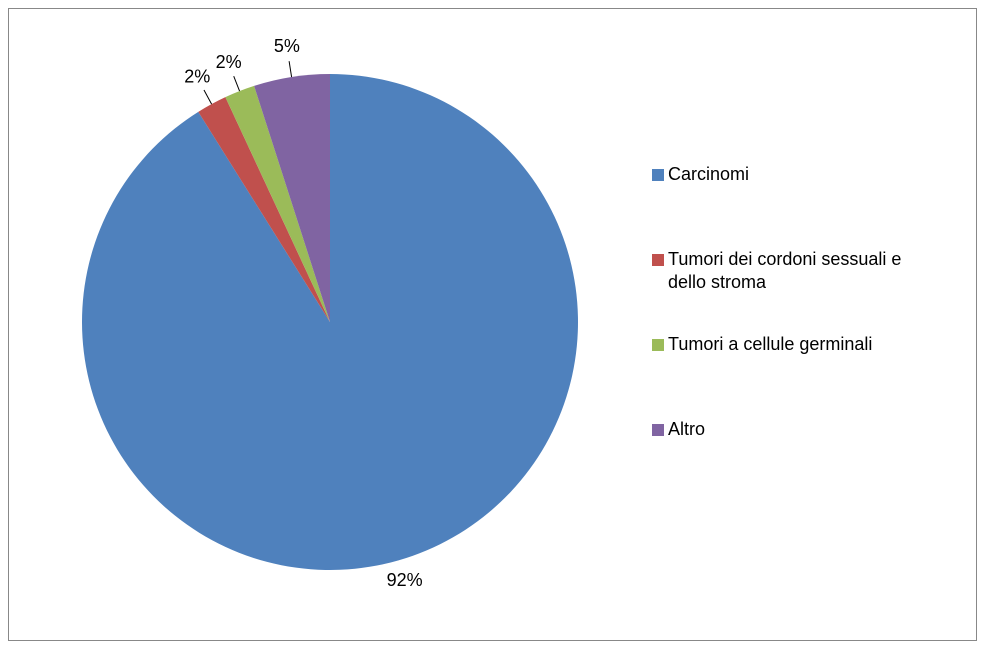 This screenshot has width=982, height=650. Describe the element at coordinates (709, 174) in the screenshot. I see `legend-label: Carcinomi` at that location.